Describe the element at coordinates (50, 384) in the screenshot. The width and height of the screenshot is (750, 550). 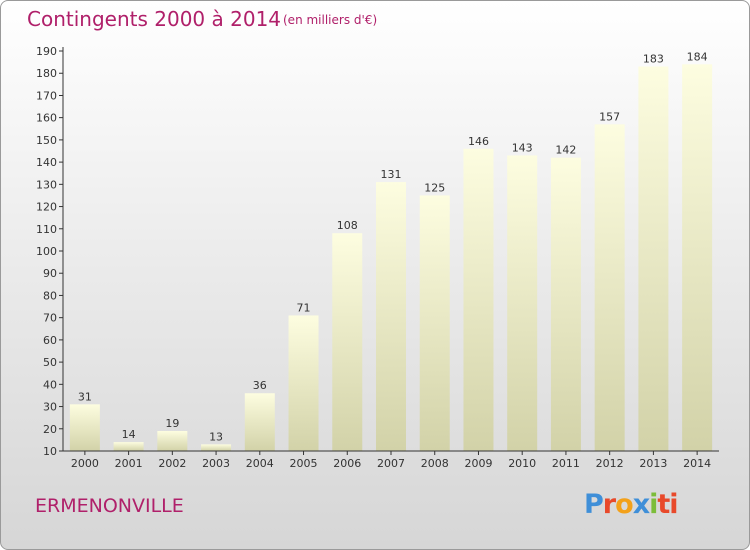
I see `y-tick-label: 40` at that location.